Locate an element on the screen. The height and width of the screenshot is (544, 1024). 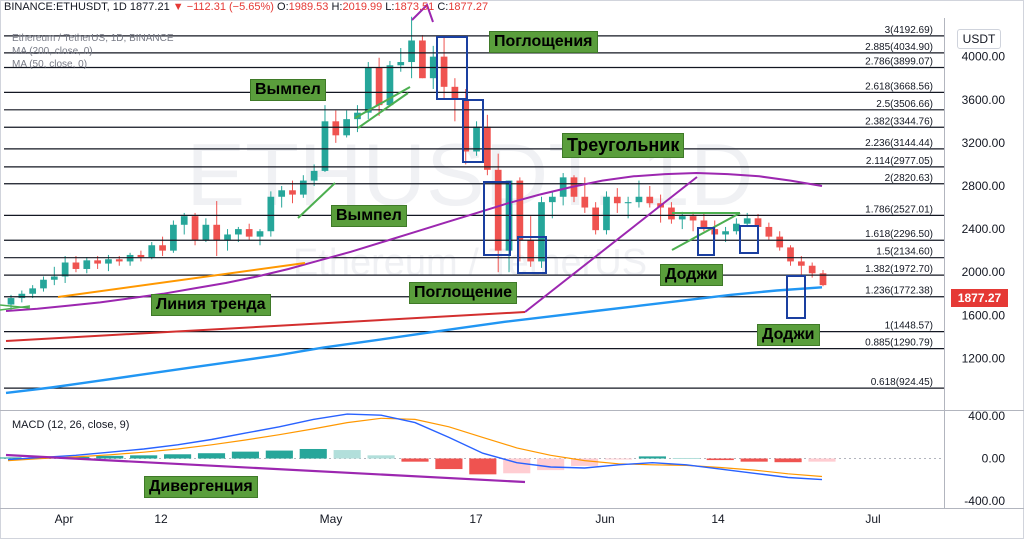
annotation-dozhi-2: Доджи is located at coordinates (788, 335).